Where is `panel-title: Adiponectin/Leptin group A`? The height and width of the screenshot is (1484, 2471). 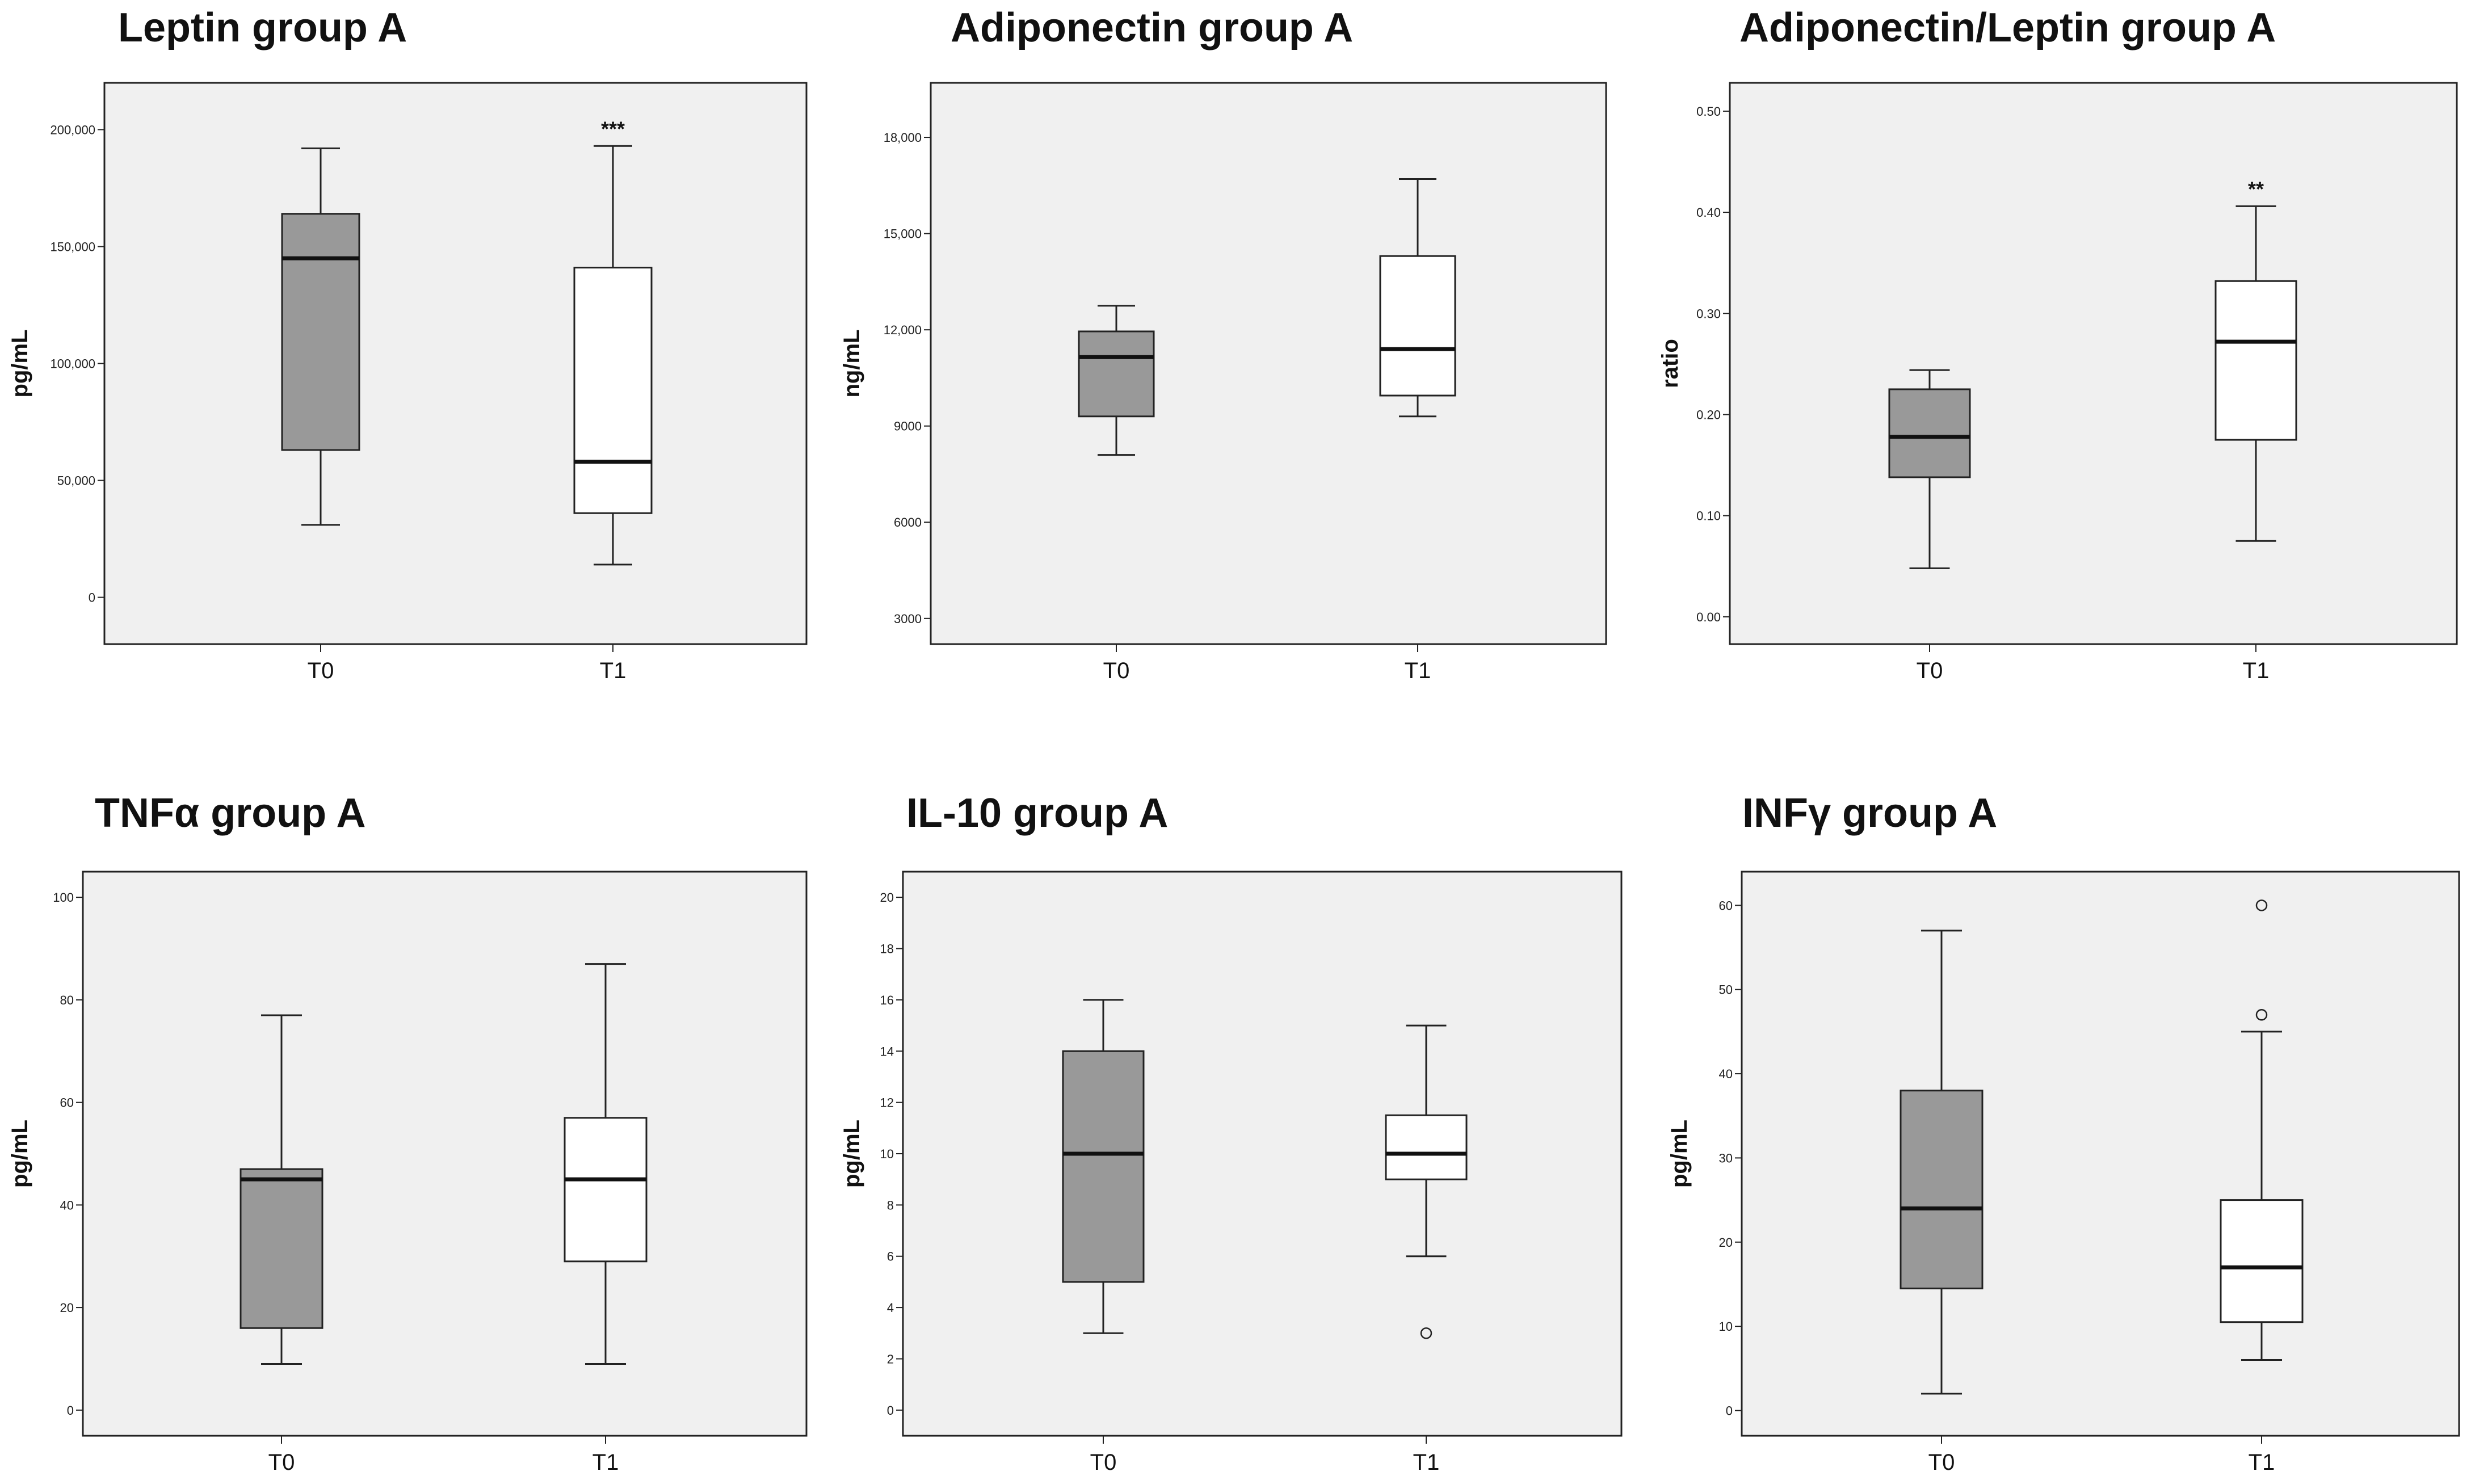 panel-title: Adiponectin/Leptin group A is located at coordinates (2007, 28).